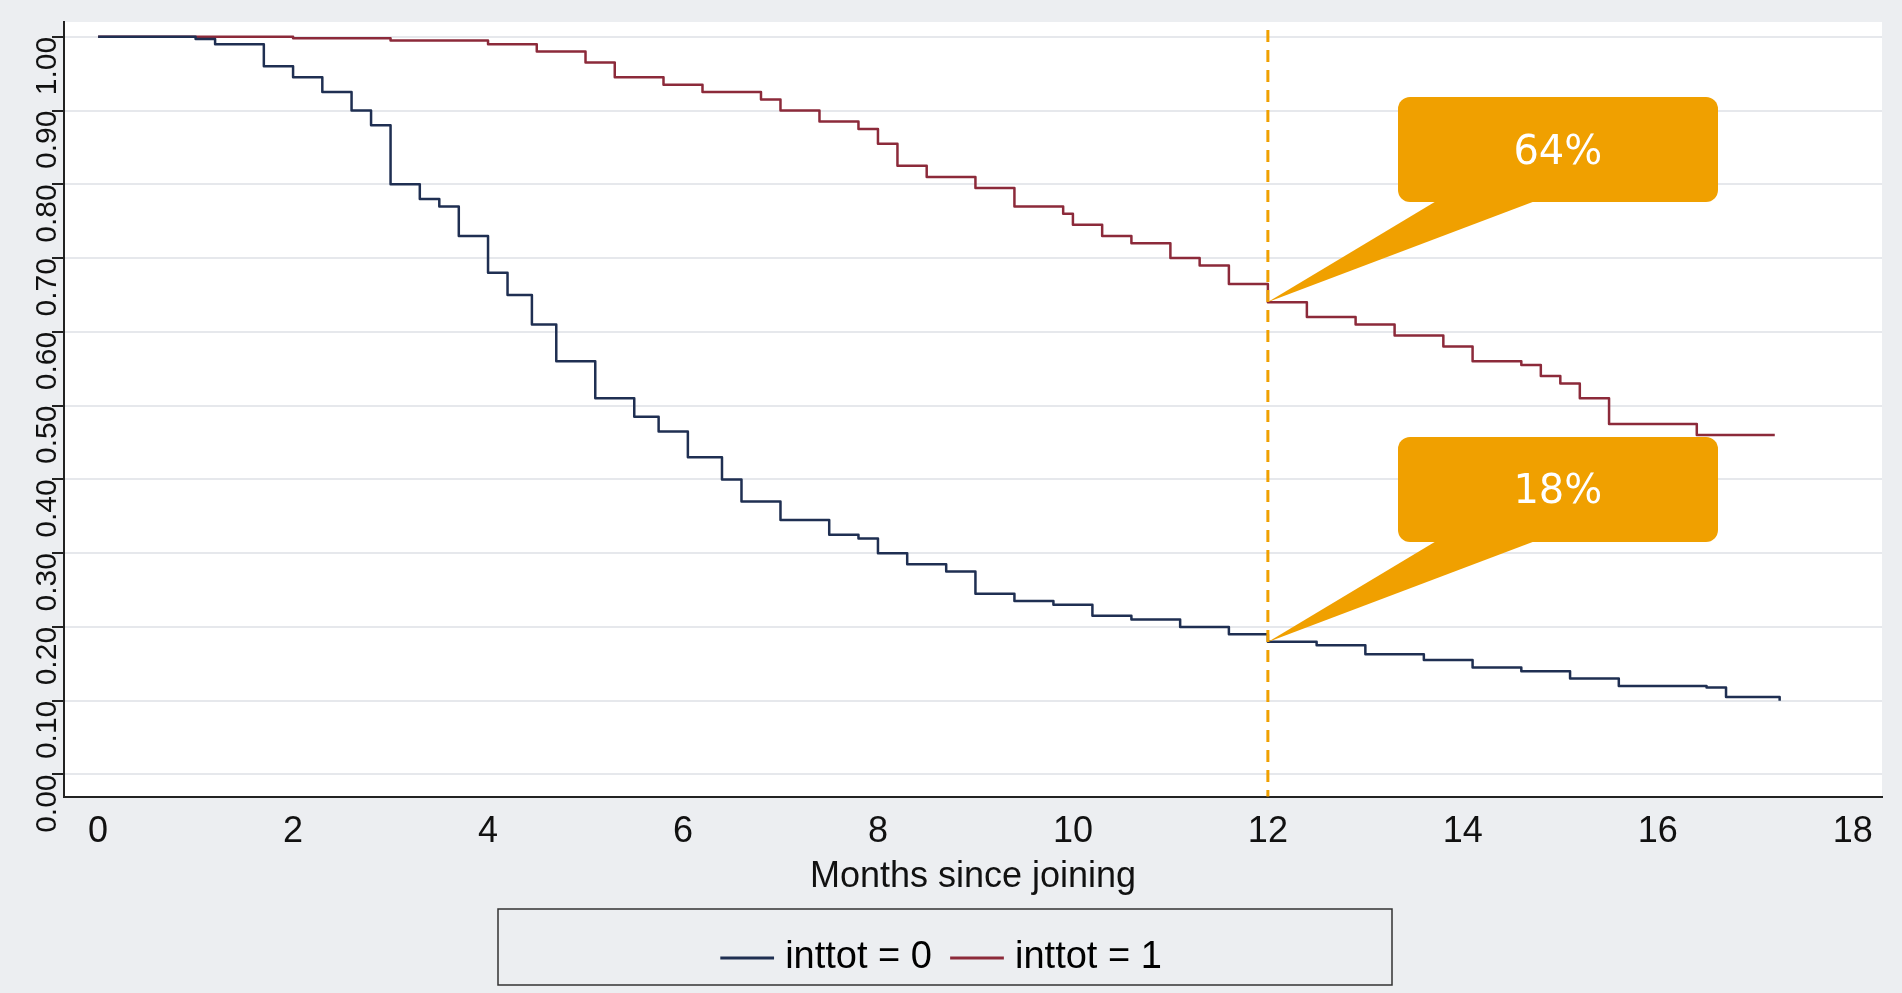 This screenshot has width=1902, height=993. I want to click on x-tick-label: 2, so click(293, 830).